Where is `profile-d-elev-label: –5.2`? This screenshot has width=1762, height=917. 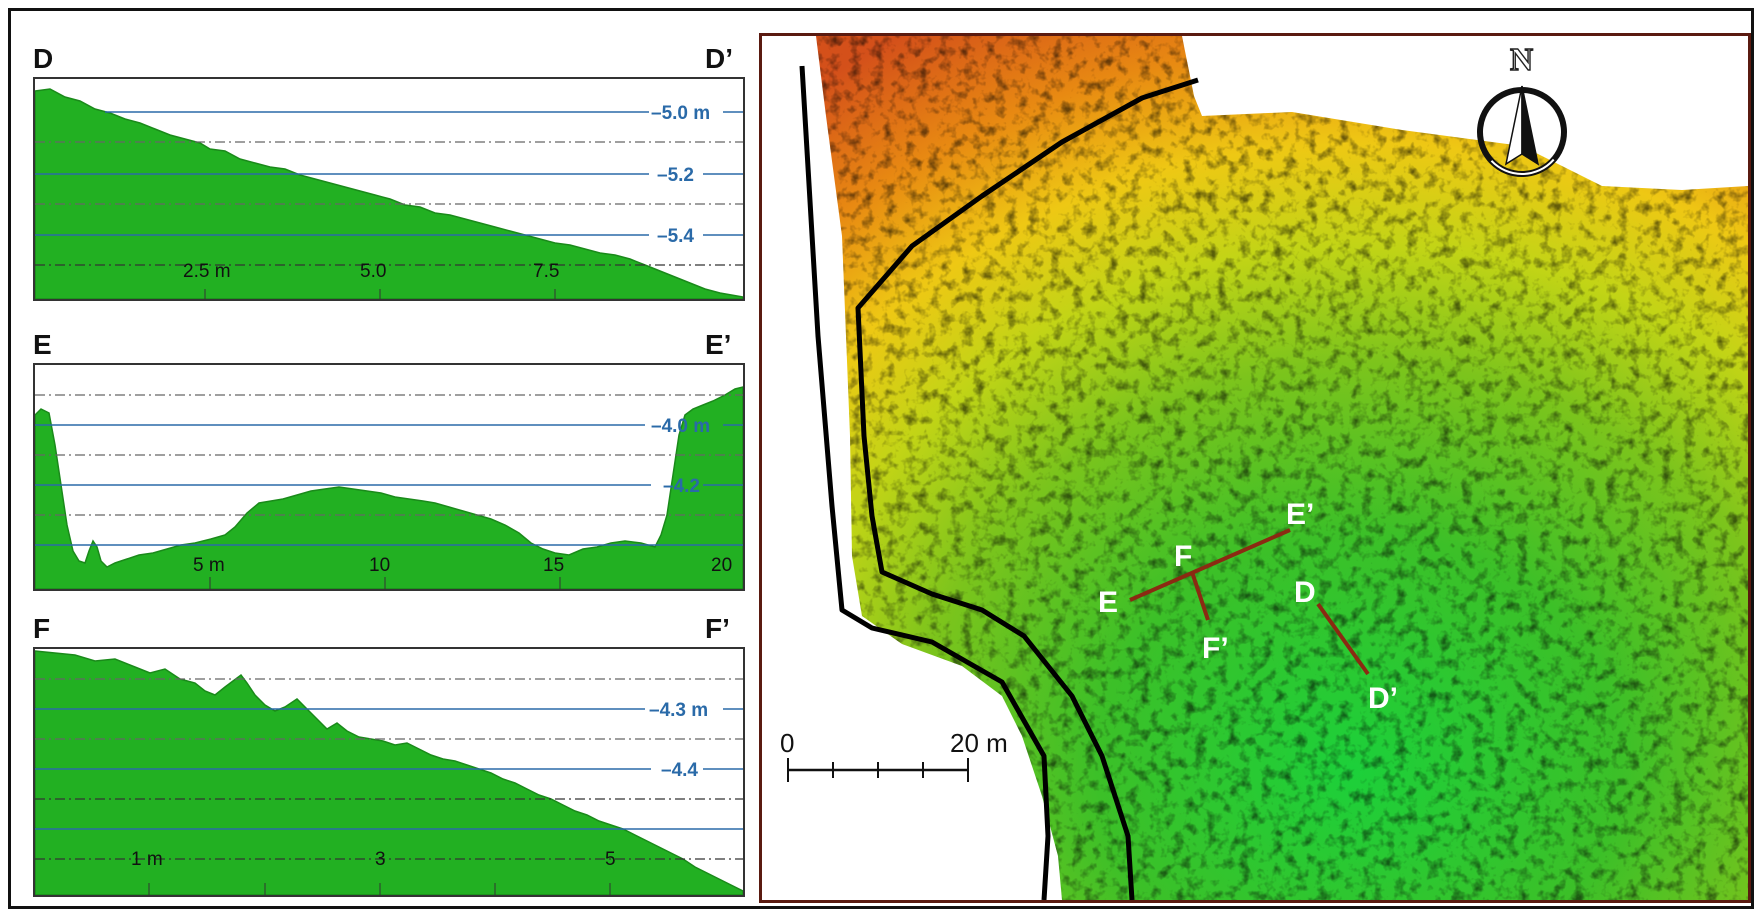 profile-d-elev-label: –5.2 is located at coordinates (675, 175).